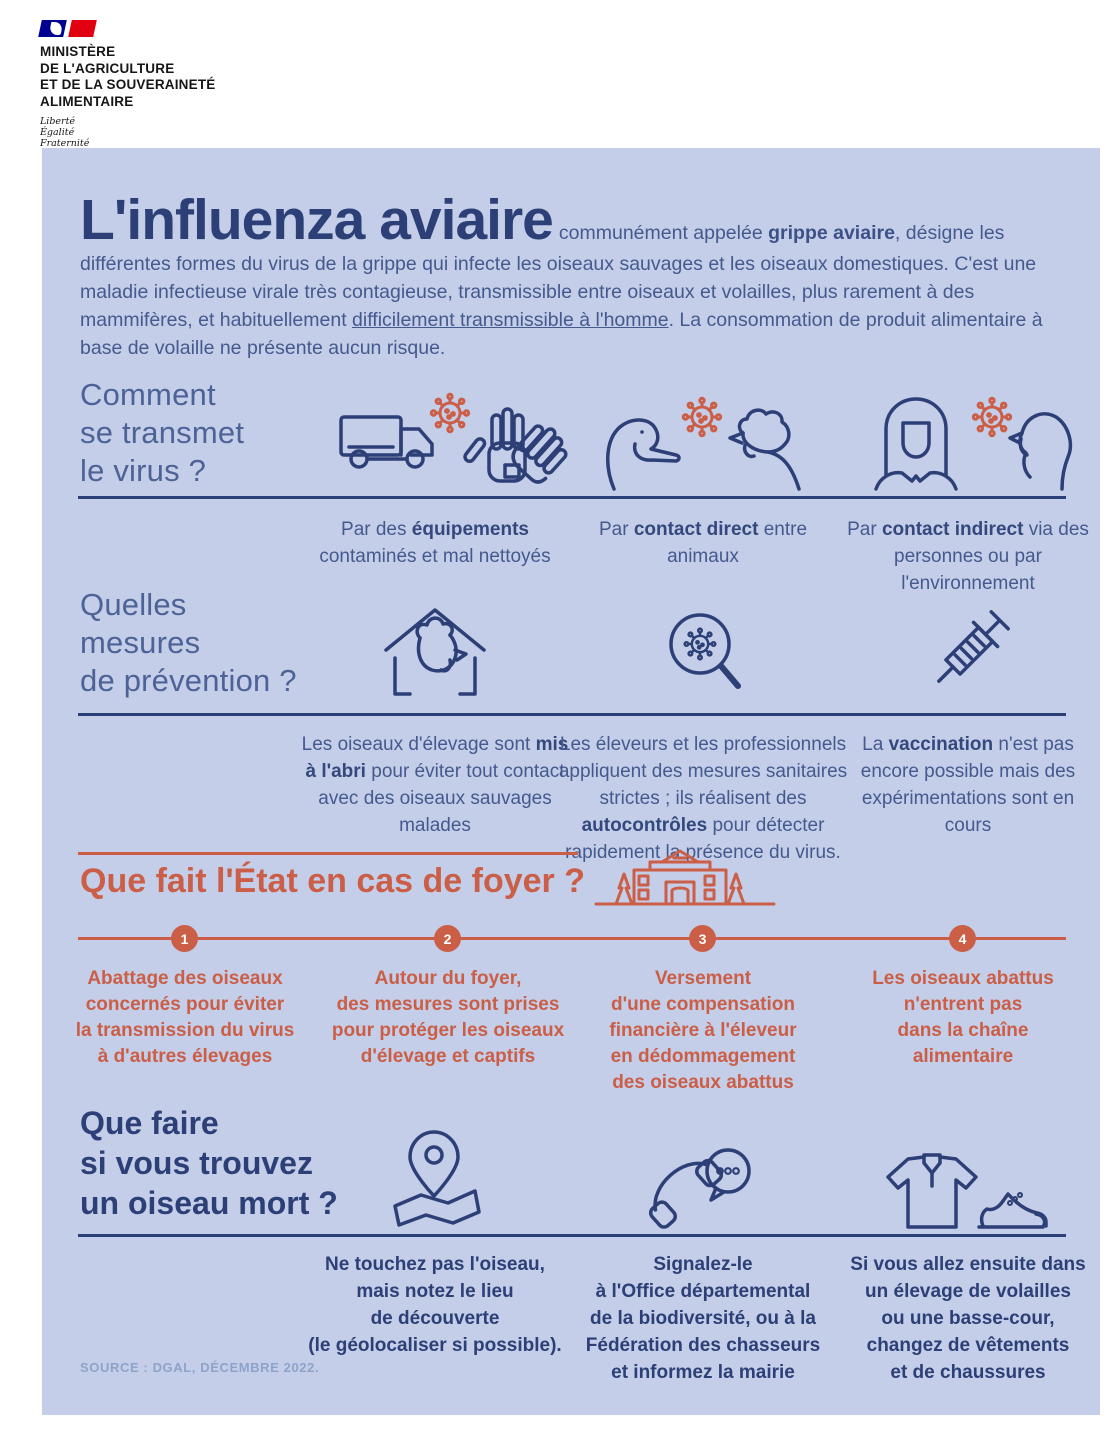  What do you see at coordinates (447, 938) in the screenshot?
I see `step-number-2: 2` at bounding box center [447, 938].